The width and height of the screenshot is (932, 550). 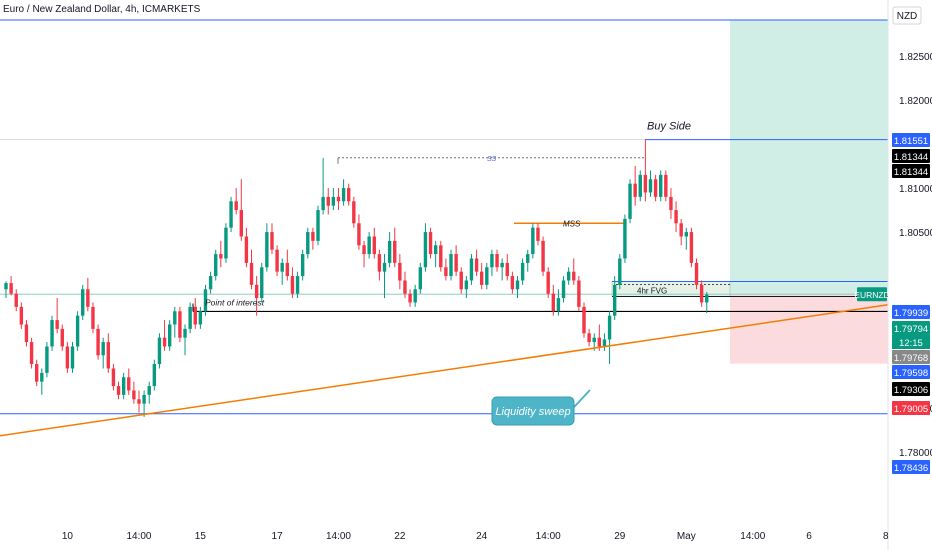 I want to click on liquidity-sweep-label: Liquidity sweep, so click(x=532, y=412).